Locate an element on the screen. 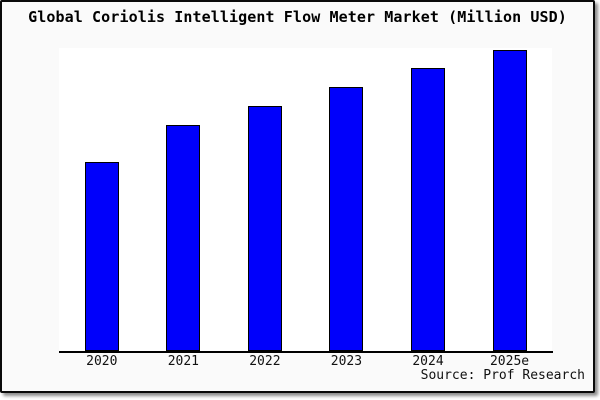 The height and width of the screenshot is (400, 600). x-tick-label-2020: 2020 is located at coordinates (102, 361).